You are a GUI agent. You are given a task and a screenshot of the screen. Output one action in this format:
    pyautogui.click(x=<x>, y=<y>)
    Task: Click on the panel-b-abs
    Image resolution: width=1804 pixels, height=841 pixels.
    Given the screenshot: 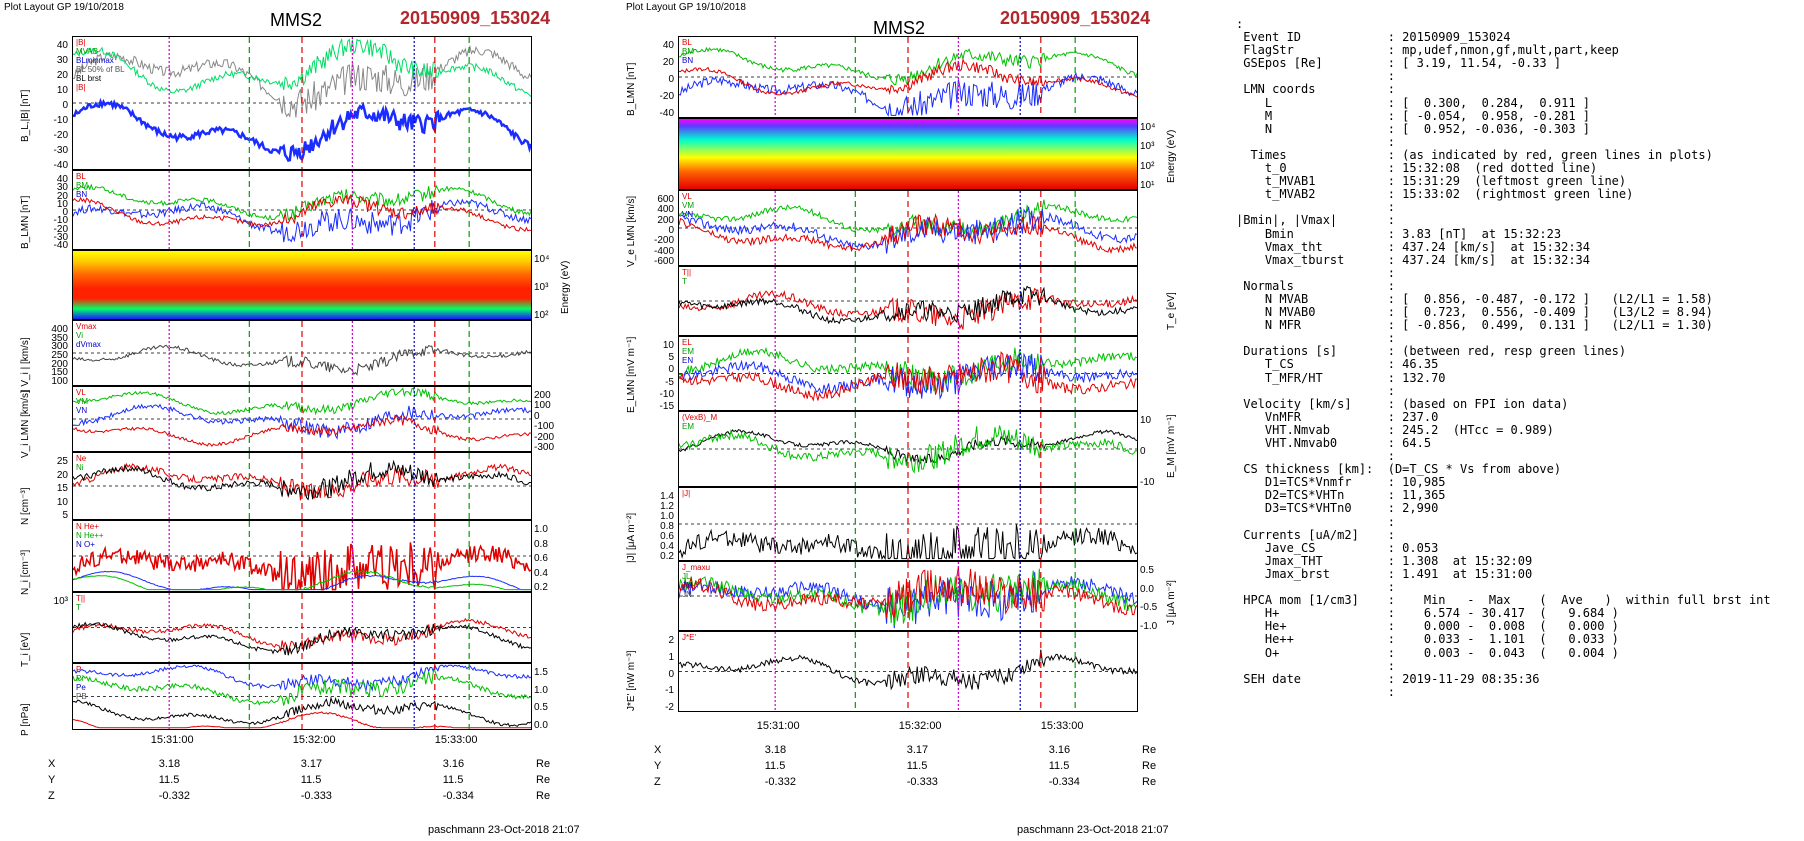 What is the action you would take?
    pyautogui.click(x=302, y=103)
    